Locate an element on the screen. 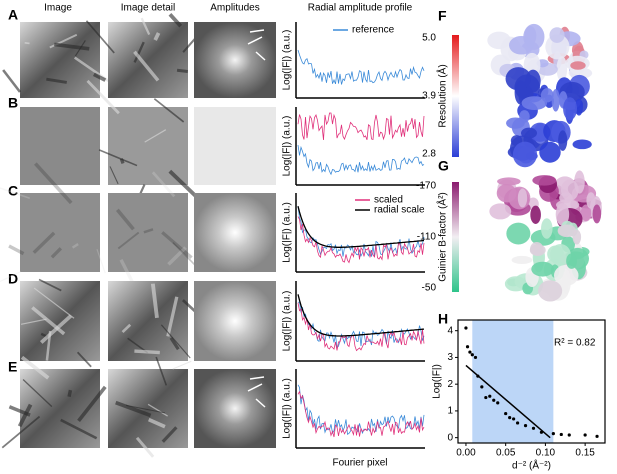 The image size is (617, 474). panel-label: F is located at coordinates (442, 16).